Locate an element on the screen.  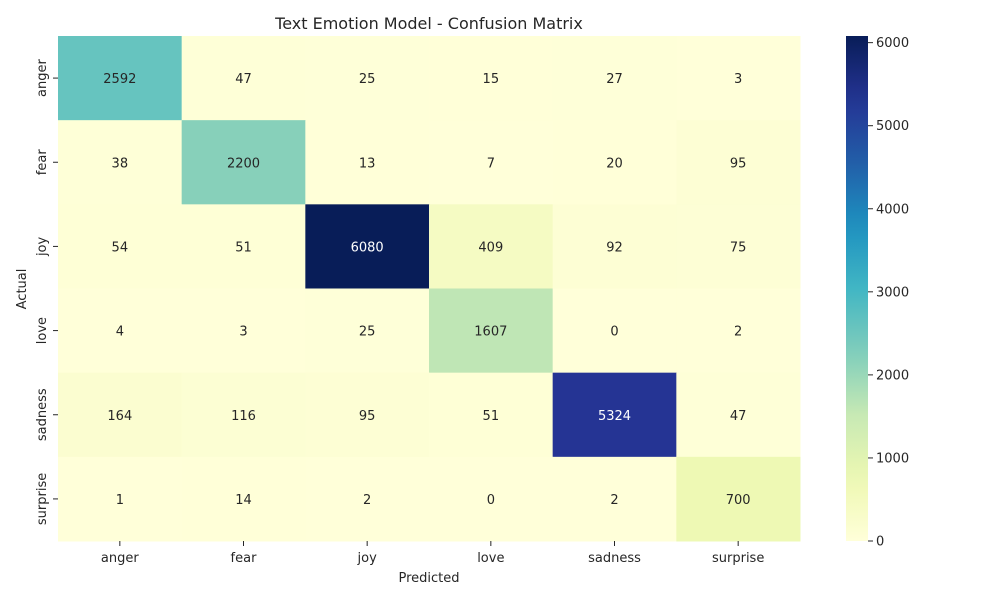
cell-value-label: 15 is located at coordinates (491, 79).